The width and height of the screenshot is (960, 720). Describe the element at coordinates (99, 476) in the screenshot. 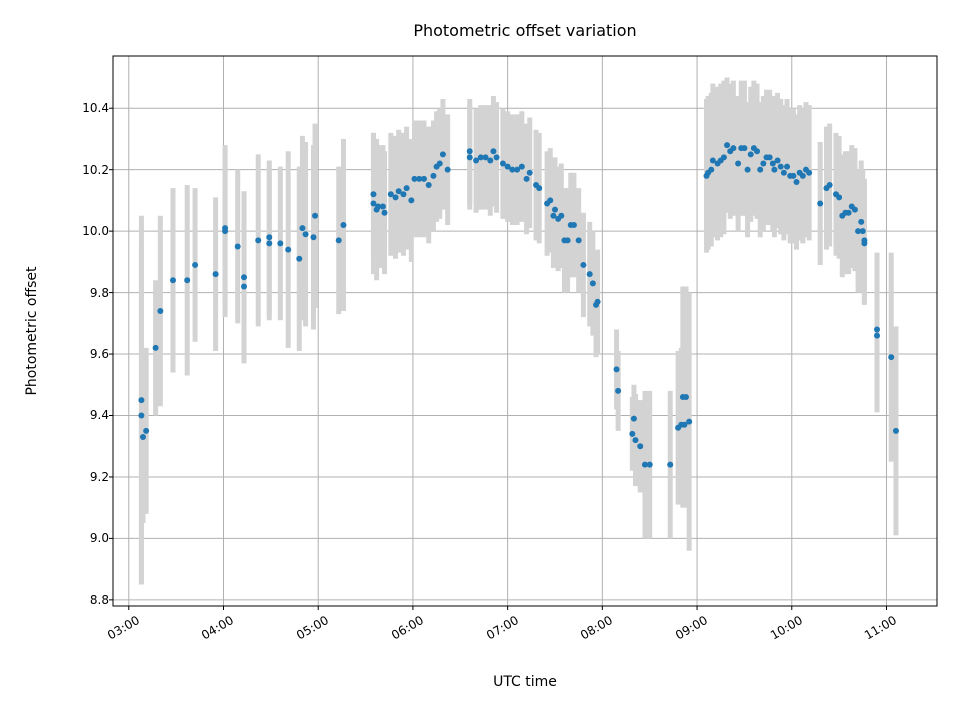

I see `y-tick-label: 9.2` at that location.